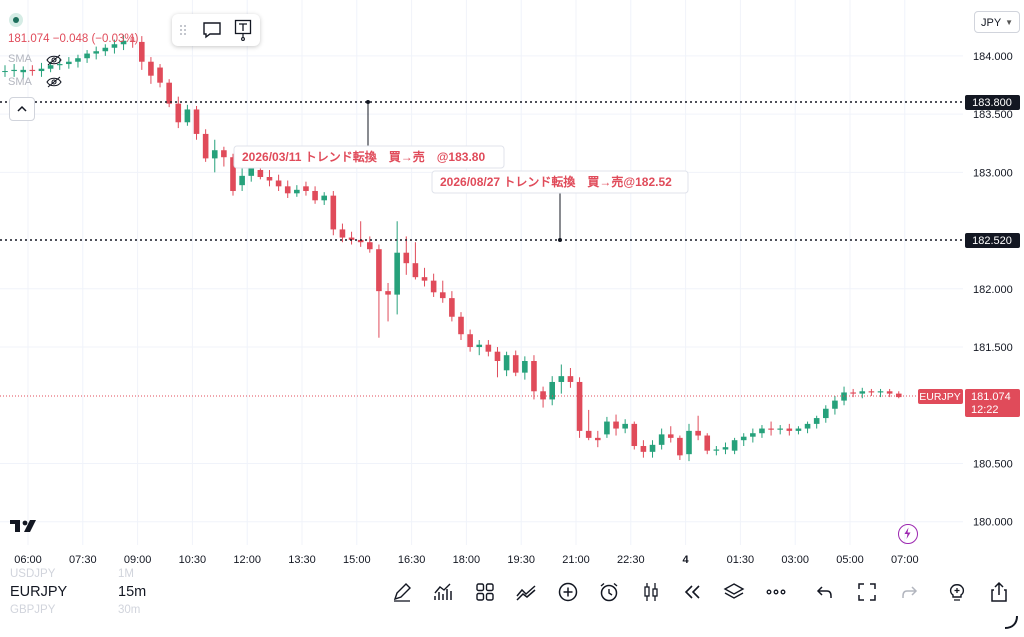 The width and height of the screenshot is (1024, 637). What do you see at coordinates (526, 592) in the screenshot?
I see `compare-icon` at bounding box center [526, 592].